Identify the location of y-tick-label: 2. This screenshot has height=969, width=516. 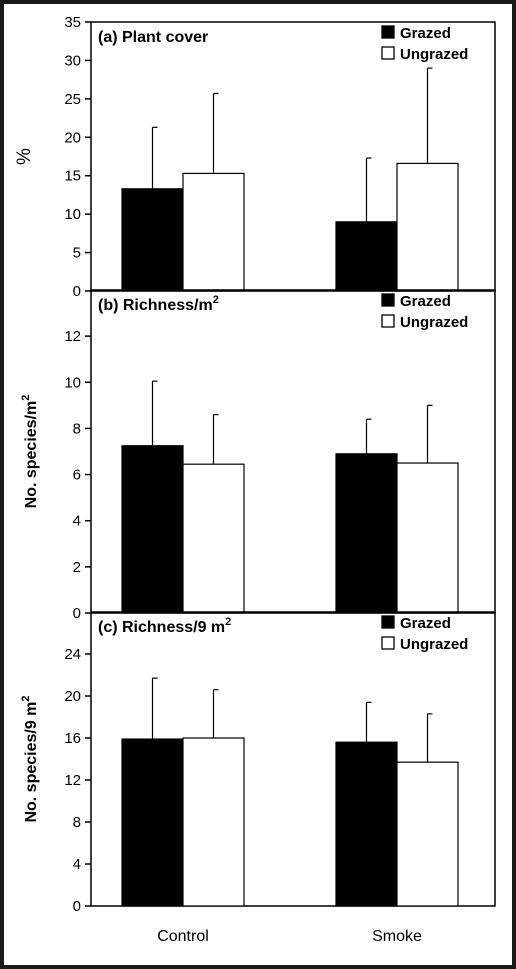
(77, 567).